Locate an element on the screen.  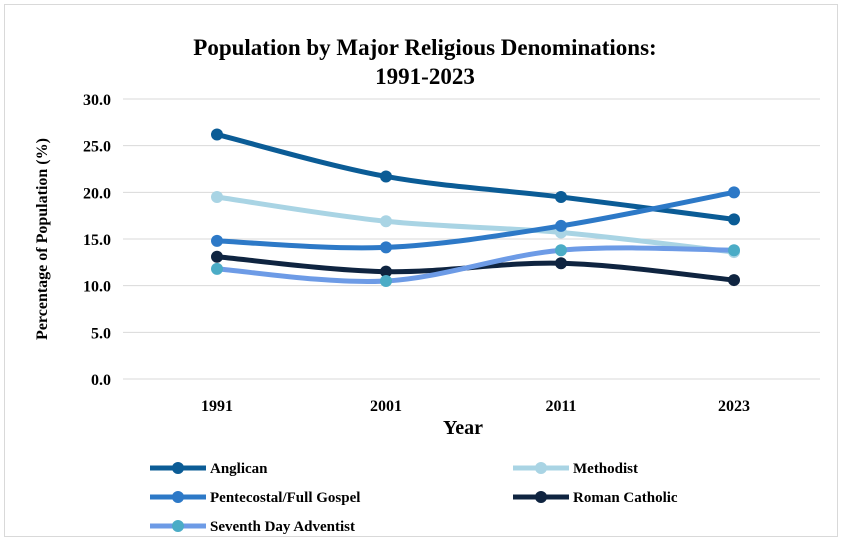
legend-label: Pentecostal/Full Gospel is located at coordinates (285, 498).